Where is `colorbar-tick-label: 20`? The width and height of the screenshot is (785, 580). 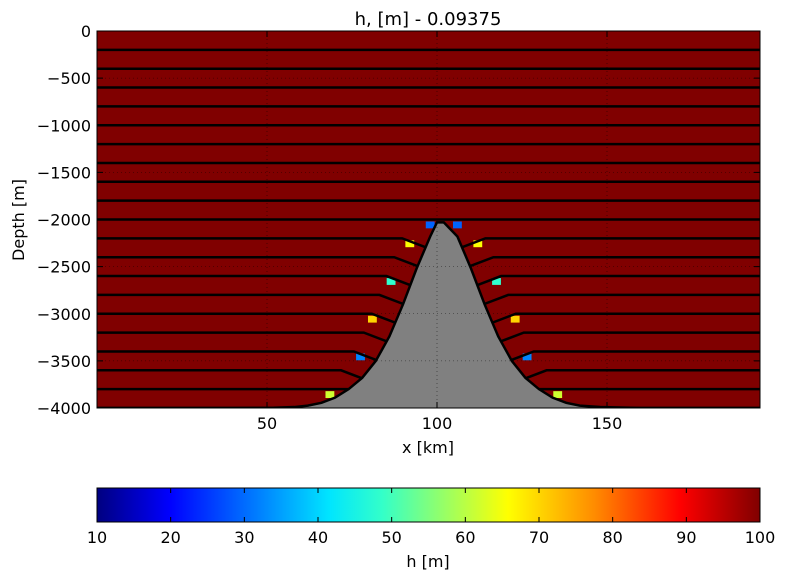
colorbar-tick-label: 20 is located at coordinates (170, 537).